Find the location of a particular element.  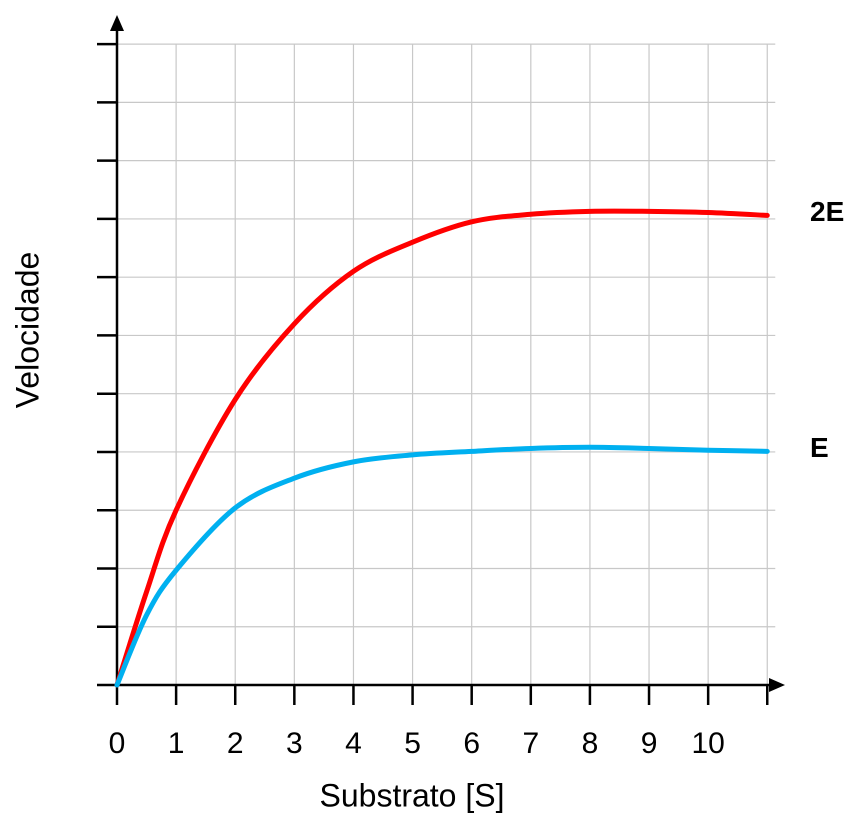

x-tick-label: 10 is located at coordinates (707, 743).